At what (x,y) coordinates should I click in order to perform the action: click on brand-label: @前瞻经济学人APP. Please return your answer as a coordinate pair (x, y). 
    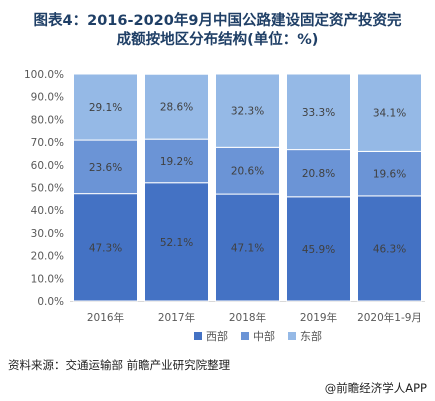
    Looking at the image, I should click on (375, 388).